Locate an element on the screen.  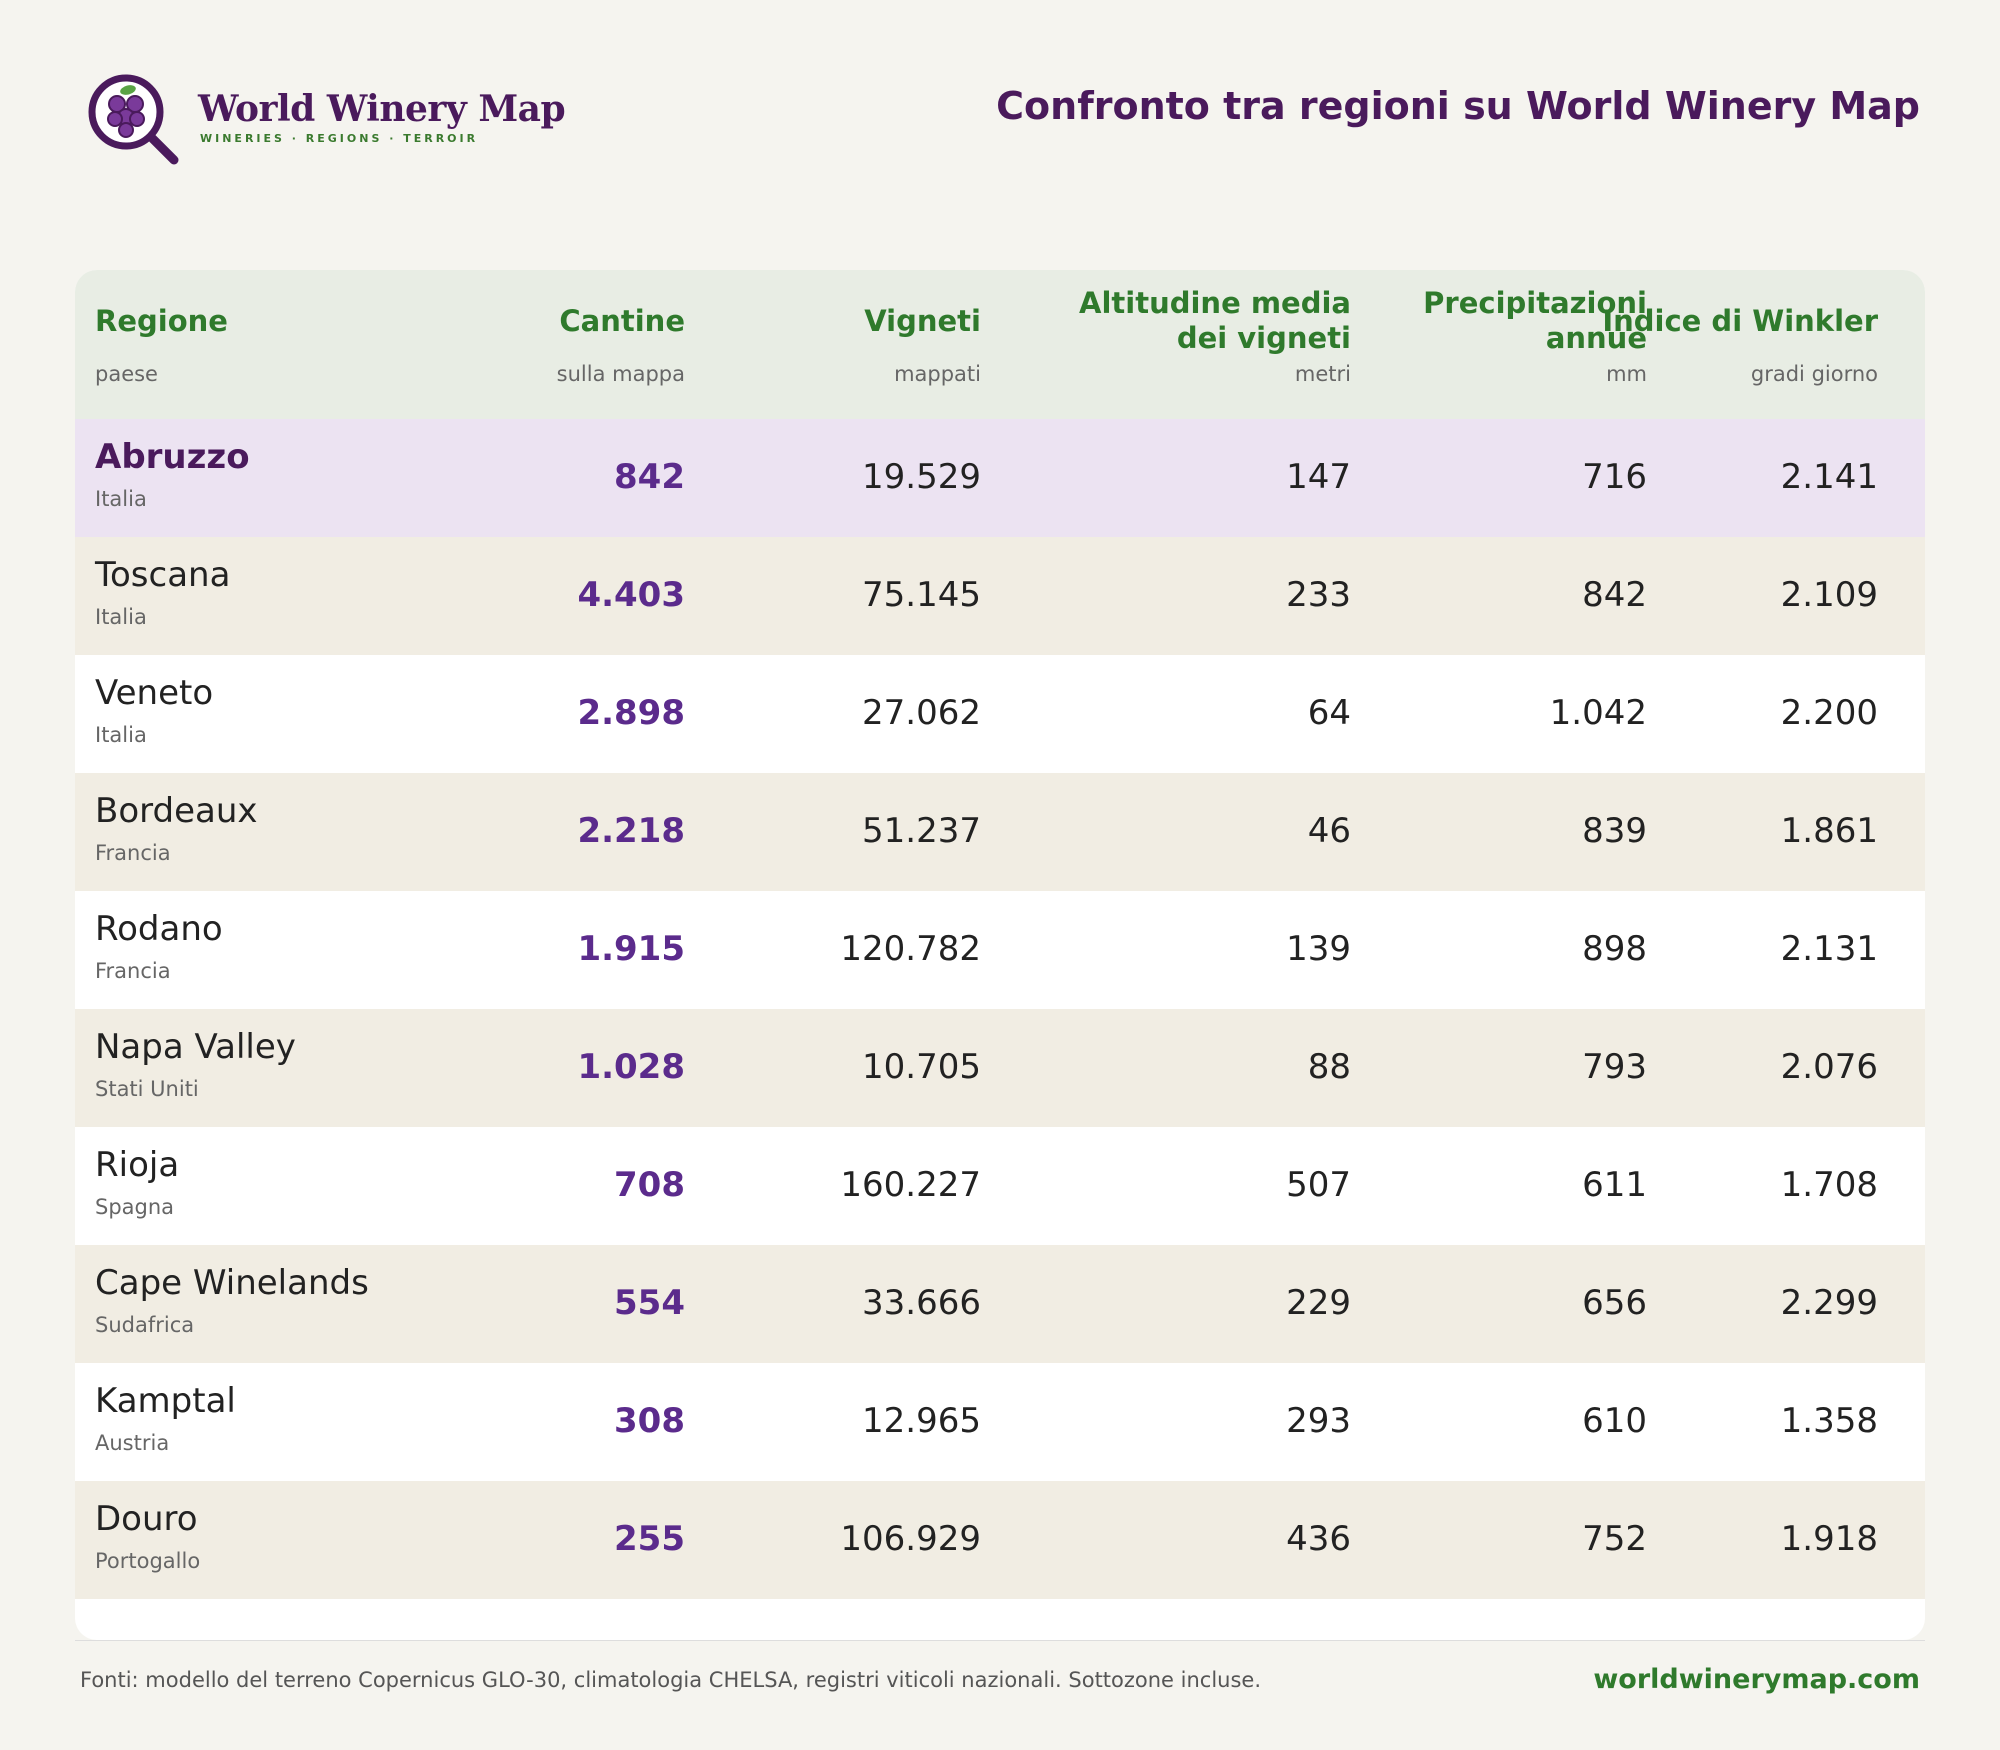
altitudine-cell: 147 is located at coordinates (1318, 477).